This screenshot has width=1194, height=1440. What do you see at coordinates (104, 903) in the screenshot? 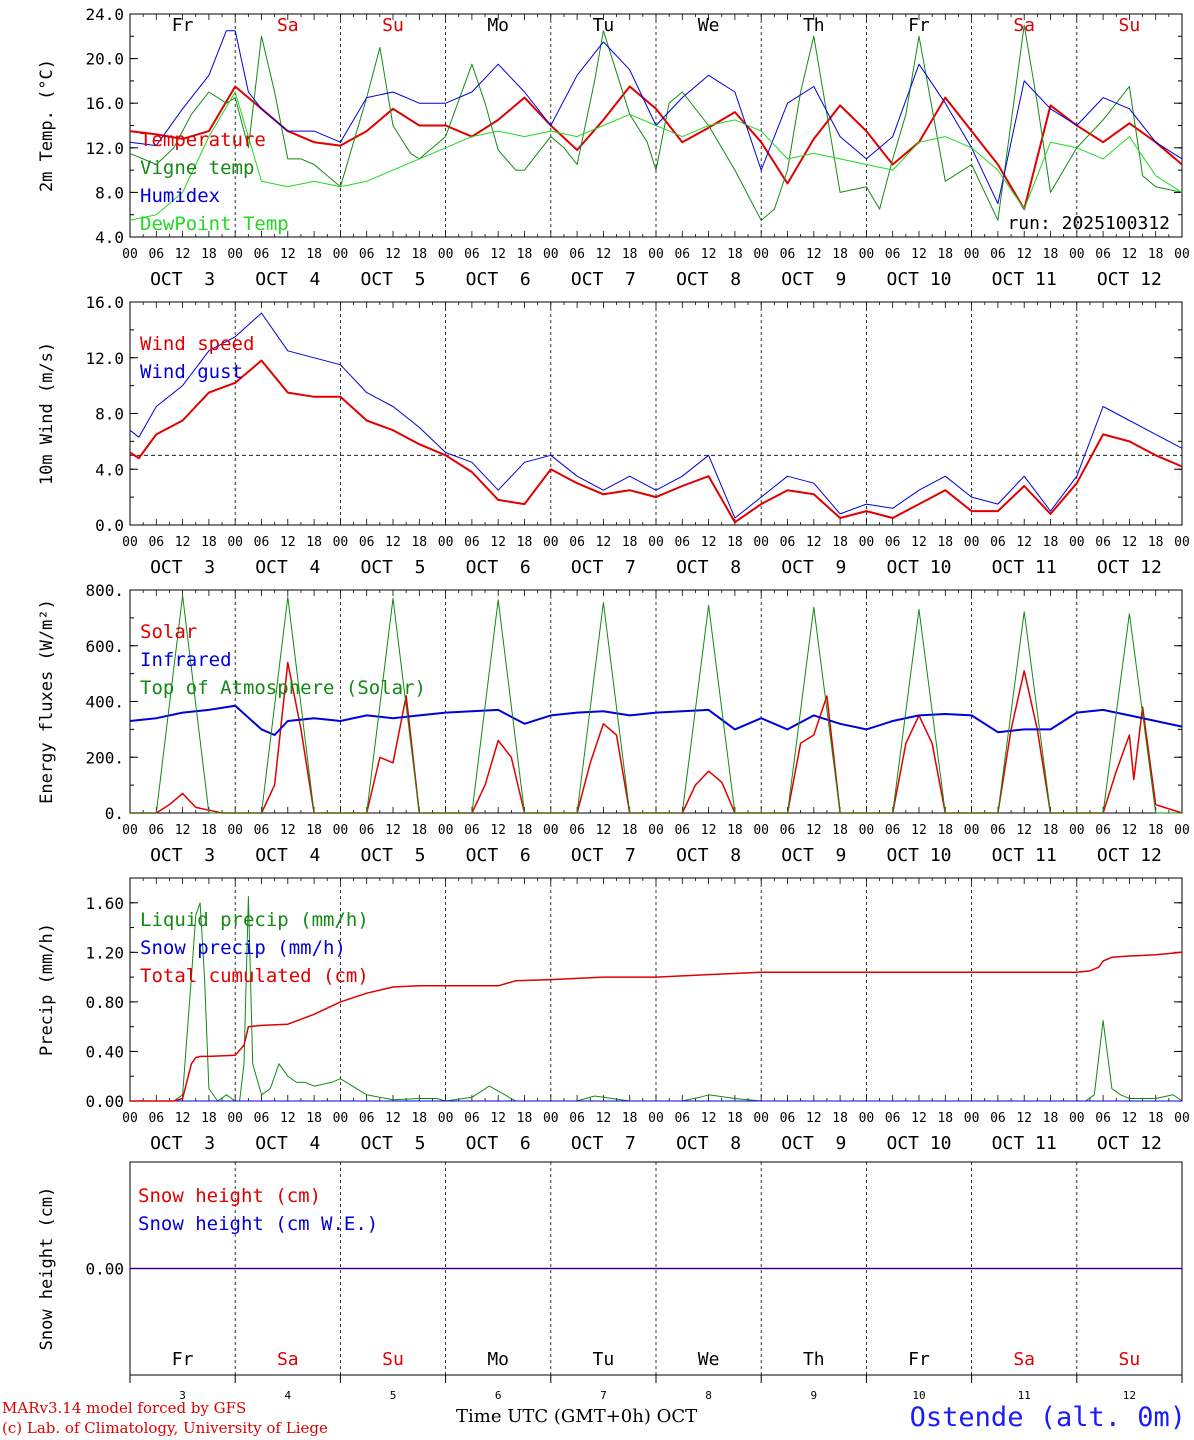
I see `y-tick-label: 1.60` at bounding box center [104, 903].